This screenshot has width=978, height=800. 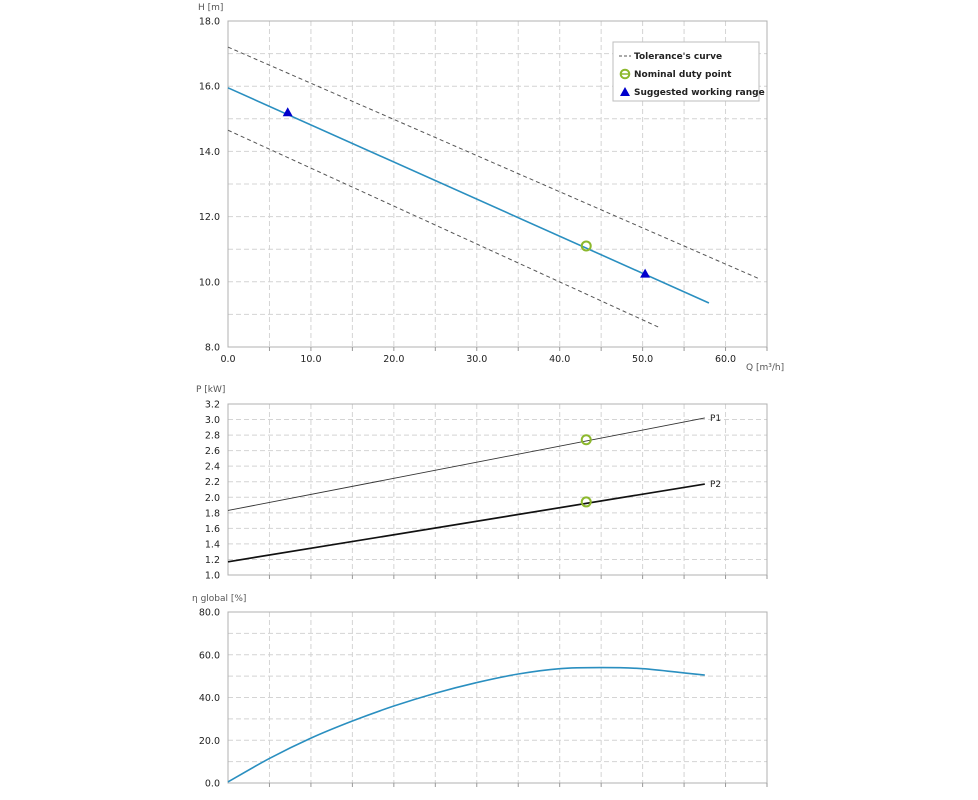 What do you see at coordinates (715, 485) in the screenshot?
I see `p2-series-label: P2` at bounding box center [715, 485].